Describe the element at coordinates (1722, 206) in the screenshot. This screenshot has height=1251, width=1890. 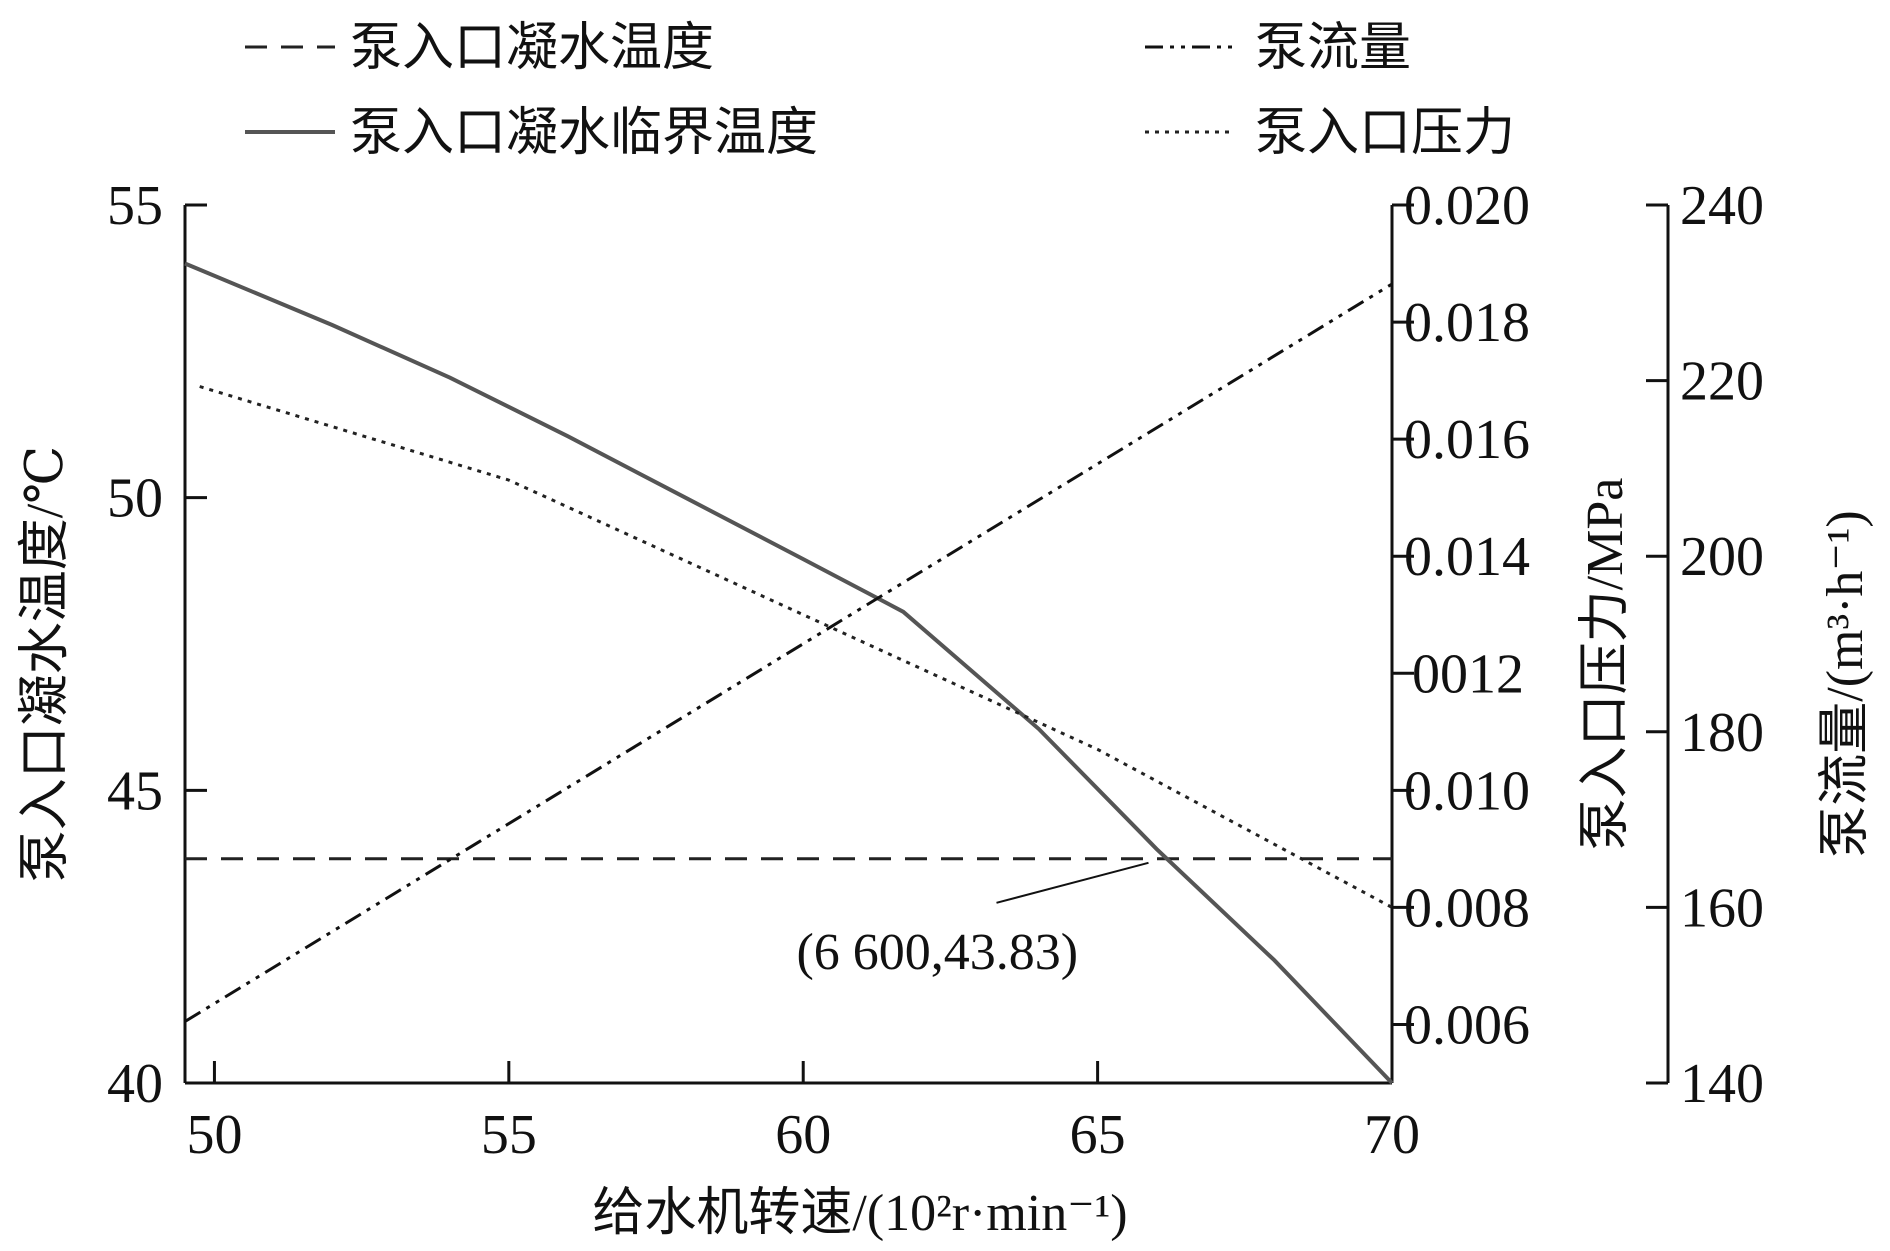
I see `right-2-tick-label: 240` at that location.